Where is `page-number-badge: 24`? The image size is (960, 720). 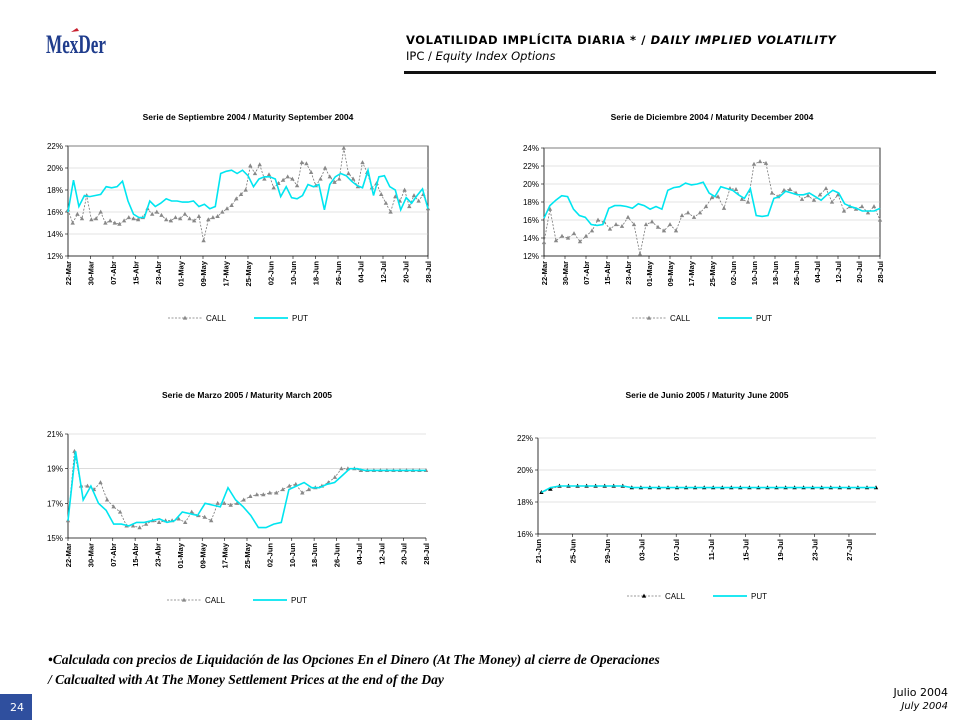 page-number-badge: 24 is located at coordinates (16, 707).